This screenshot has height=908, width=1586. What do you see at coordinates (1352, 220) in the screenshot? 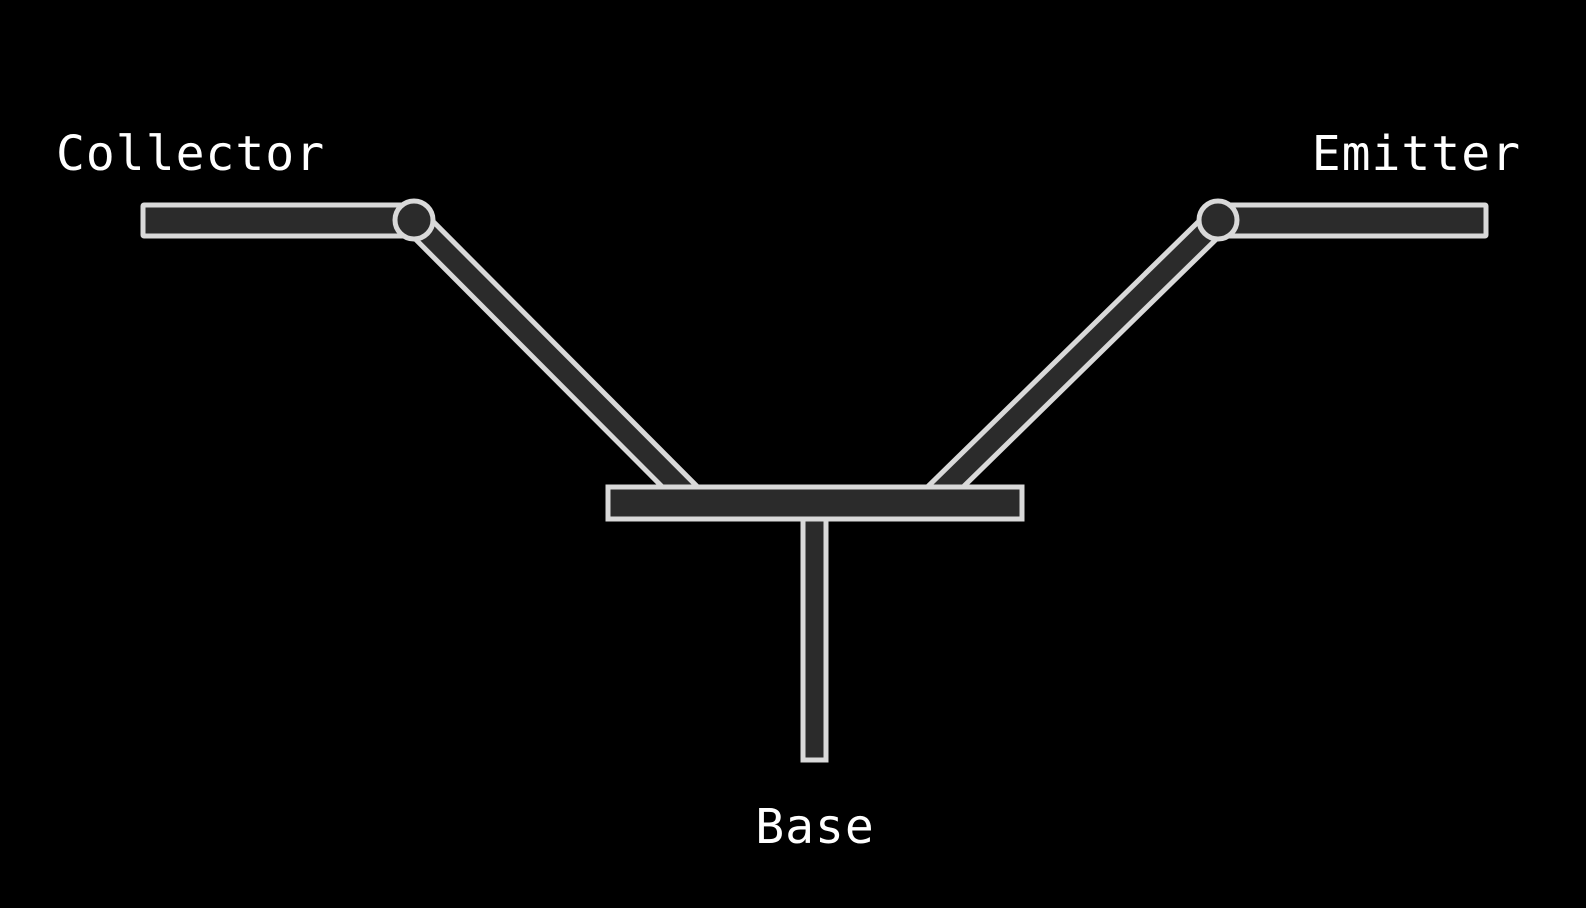
I see `emitter-wire` at bounding box center [1352, 220].